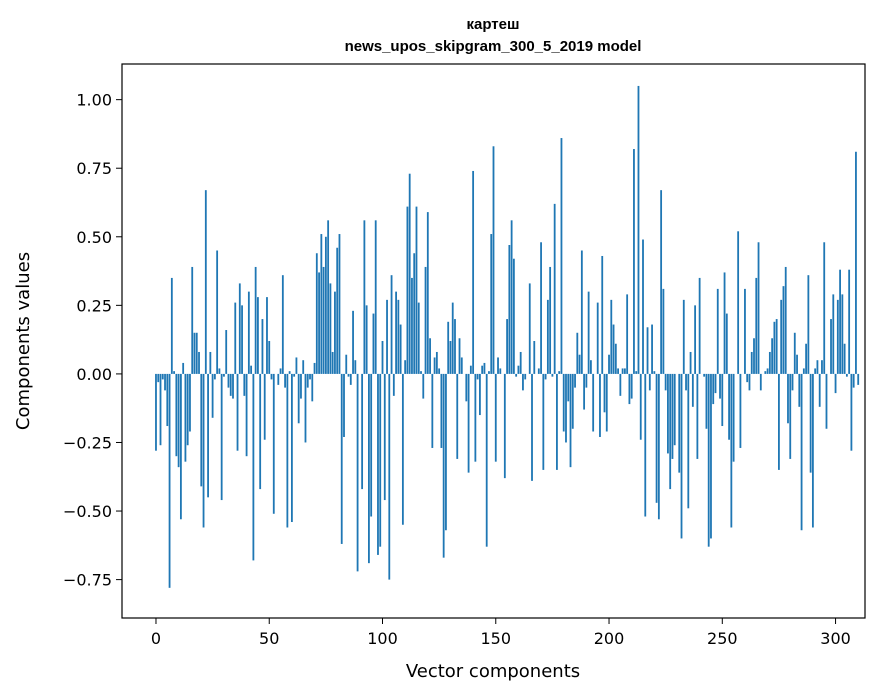  What do you see at coordinates (23, 341) in the screenshot?
I see `y-axis-label: Components values` at bounding box center [23, 341].